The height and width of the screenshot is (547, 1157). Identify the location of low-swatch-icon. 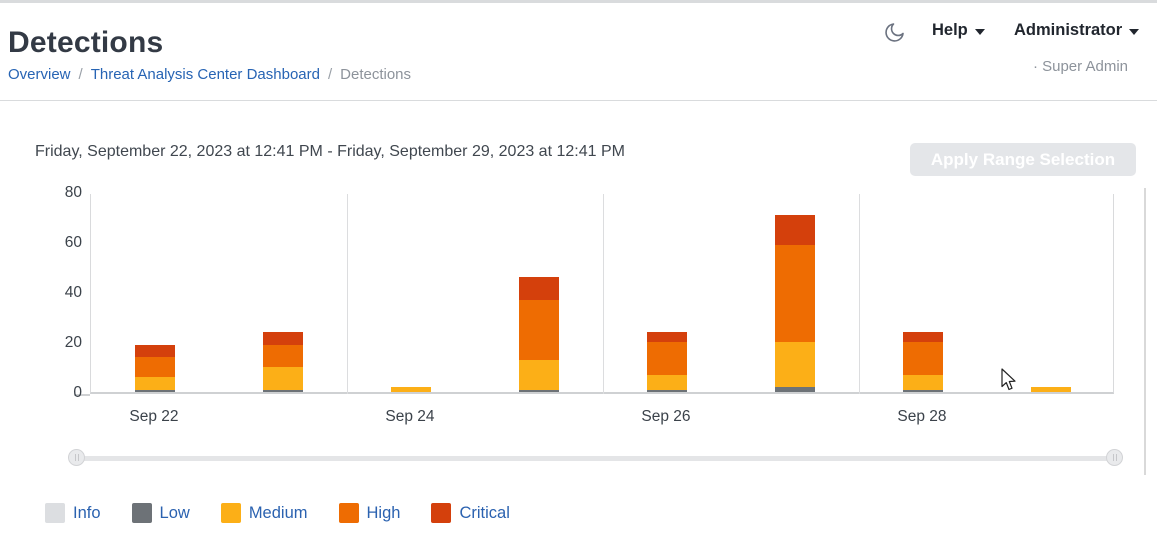
(141, 513).